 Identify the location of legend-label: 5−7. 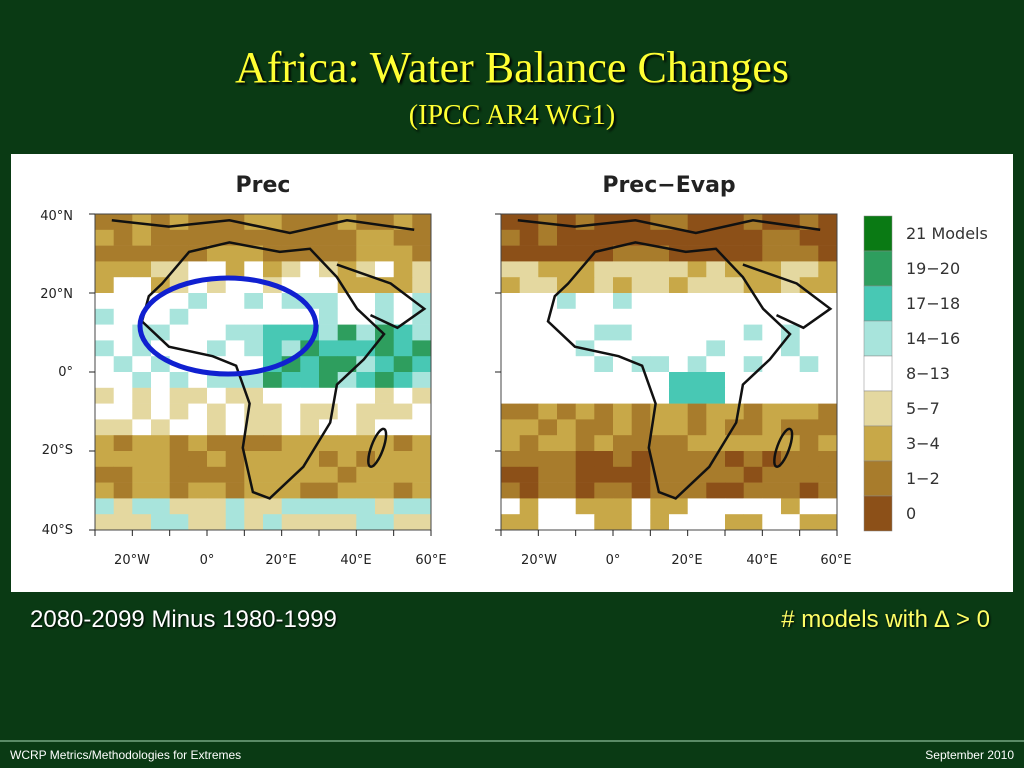
(923, 408).